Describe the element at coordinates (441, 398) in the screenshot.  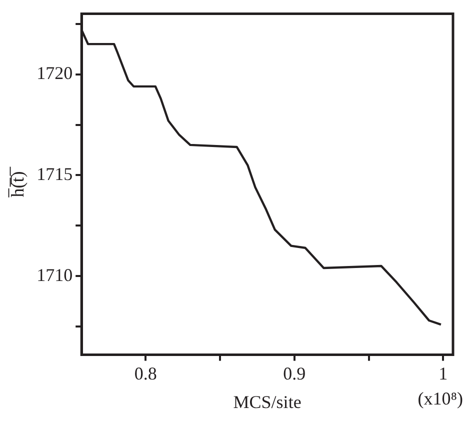
I see `text: (x10⁸)` at that location.